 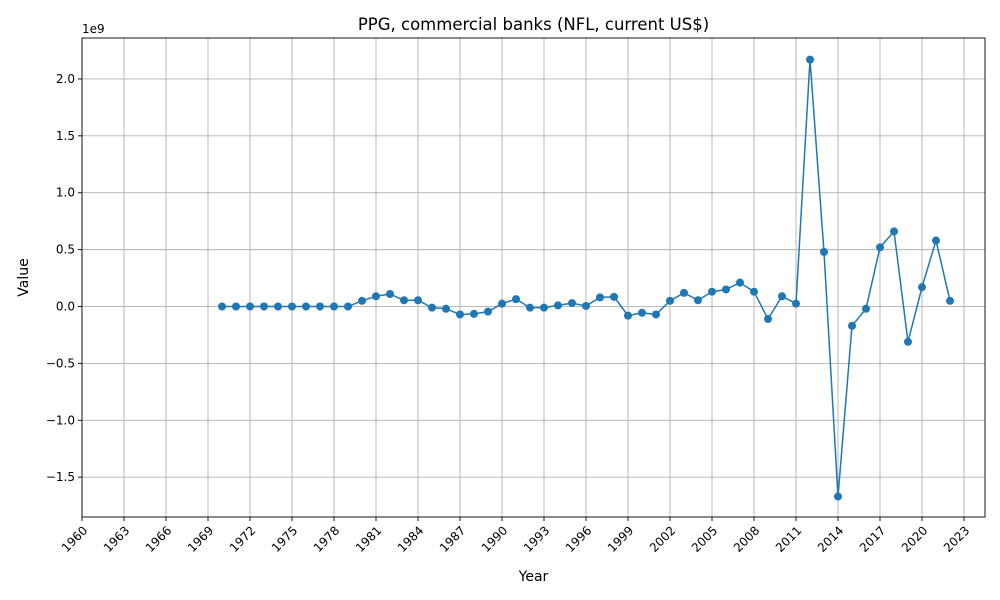 What do you see at coordinates (533, 577) in the screenshot?
I see `x-axis-title: Year` at bounding box center [533, 577].